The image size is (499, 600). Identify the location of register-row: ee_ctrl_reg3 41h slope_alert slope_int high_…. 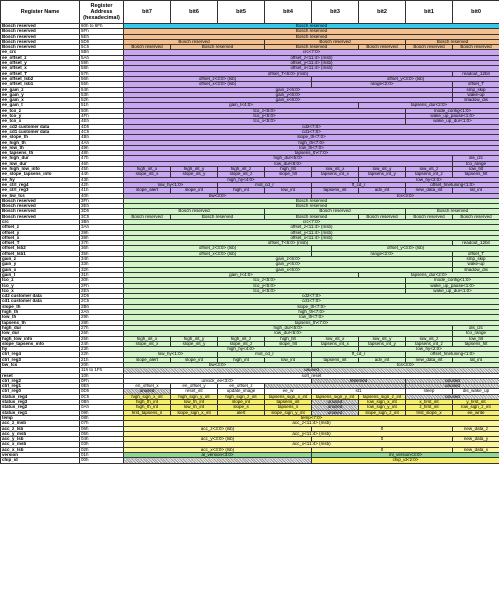
(249, 190).